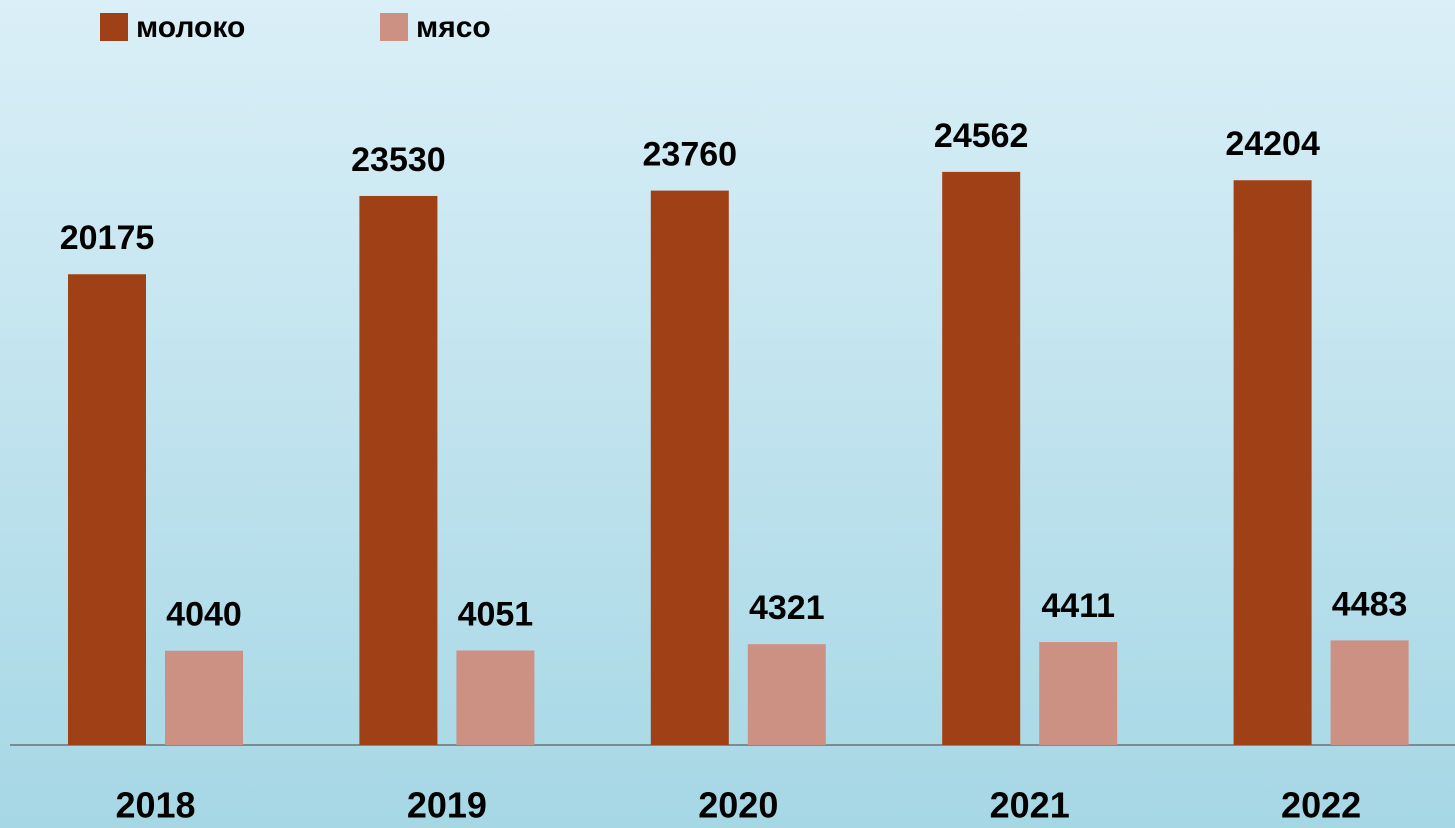 This screenshot has width=1455, height=828. Describe the element at coordinates (496, 614) in the screenshot. I see `value-label: 4051` at that location.